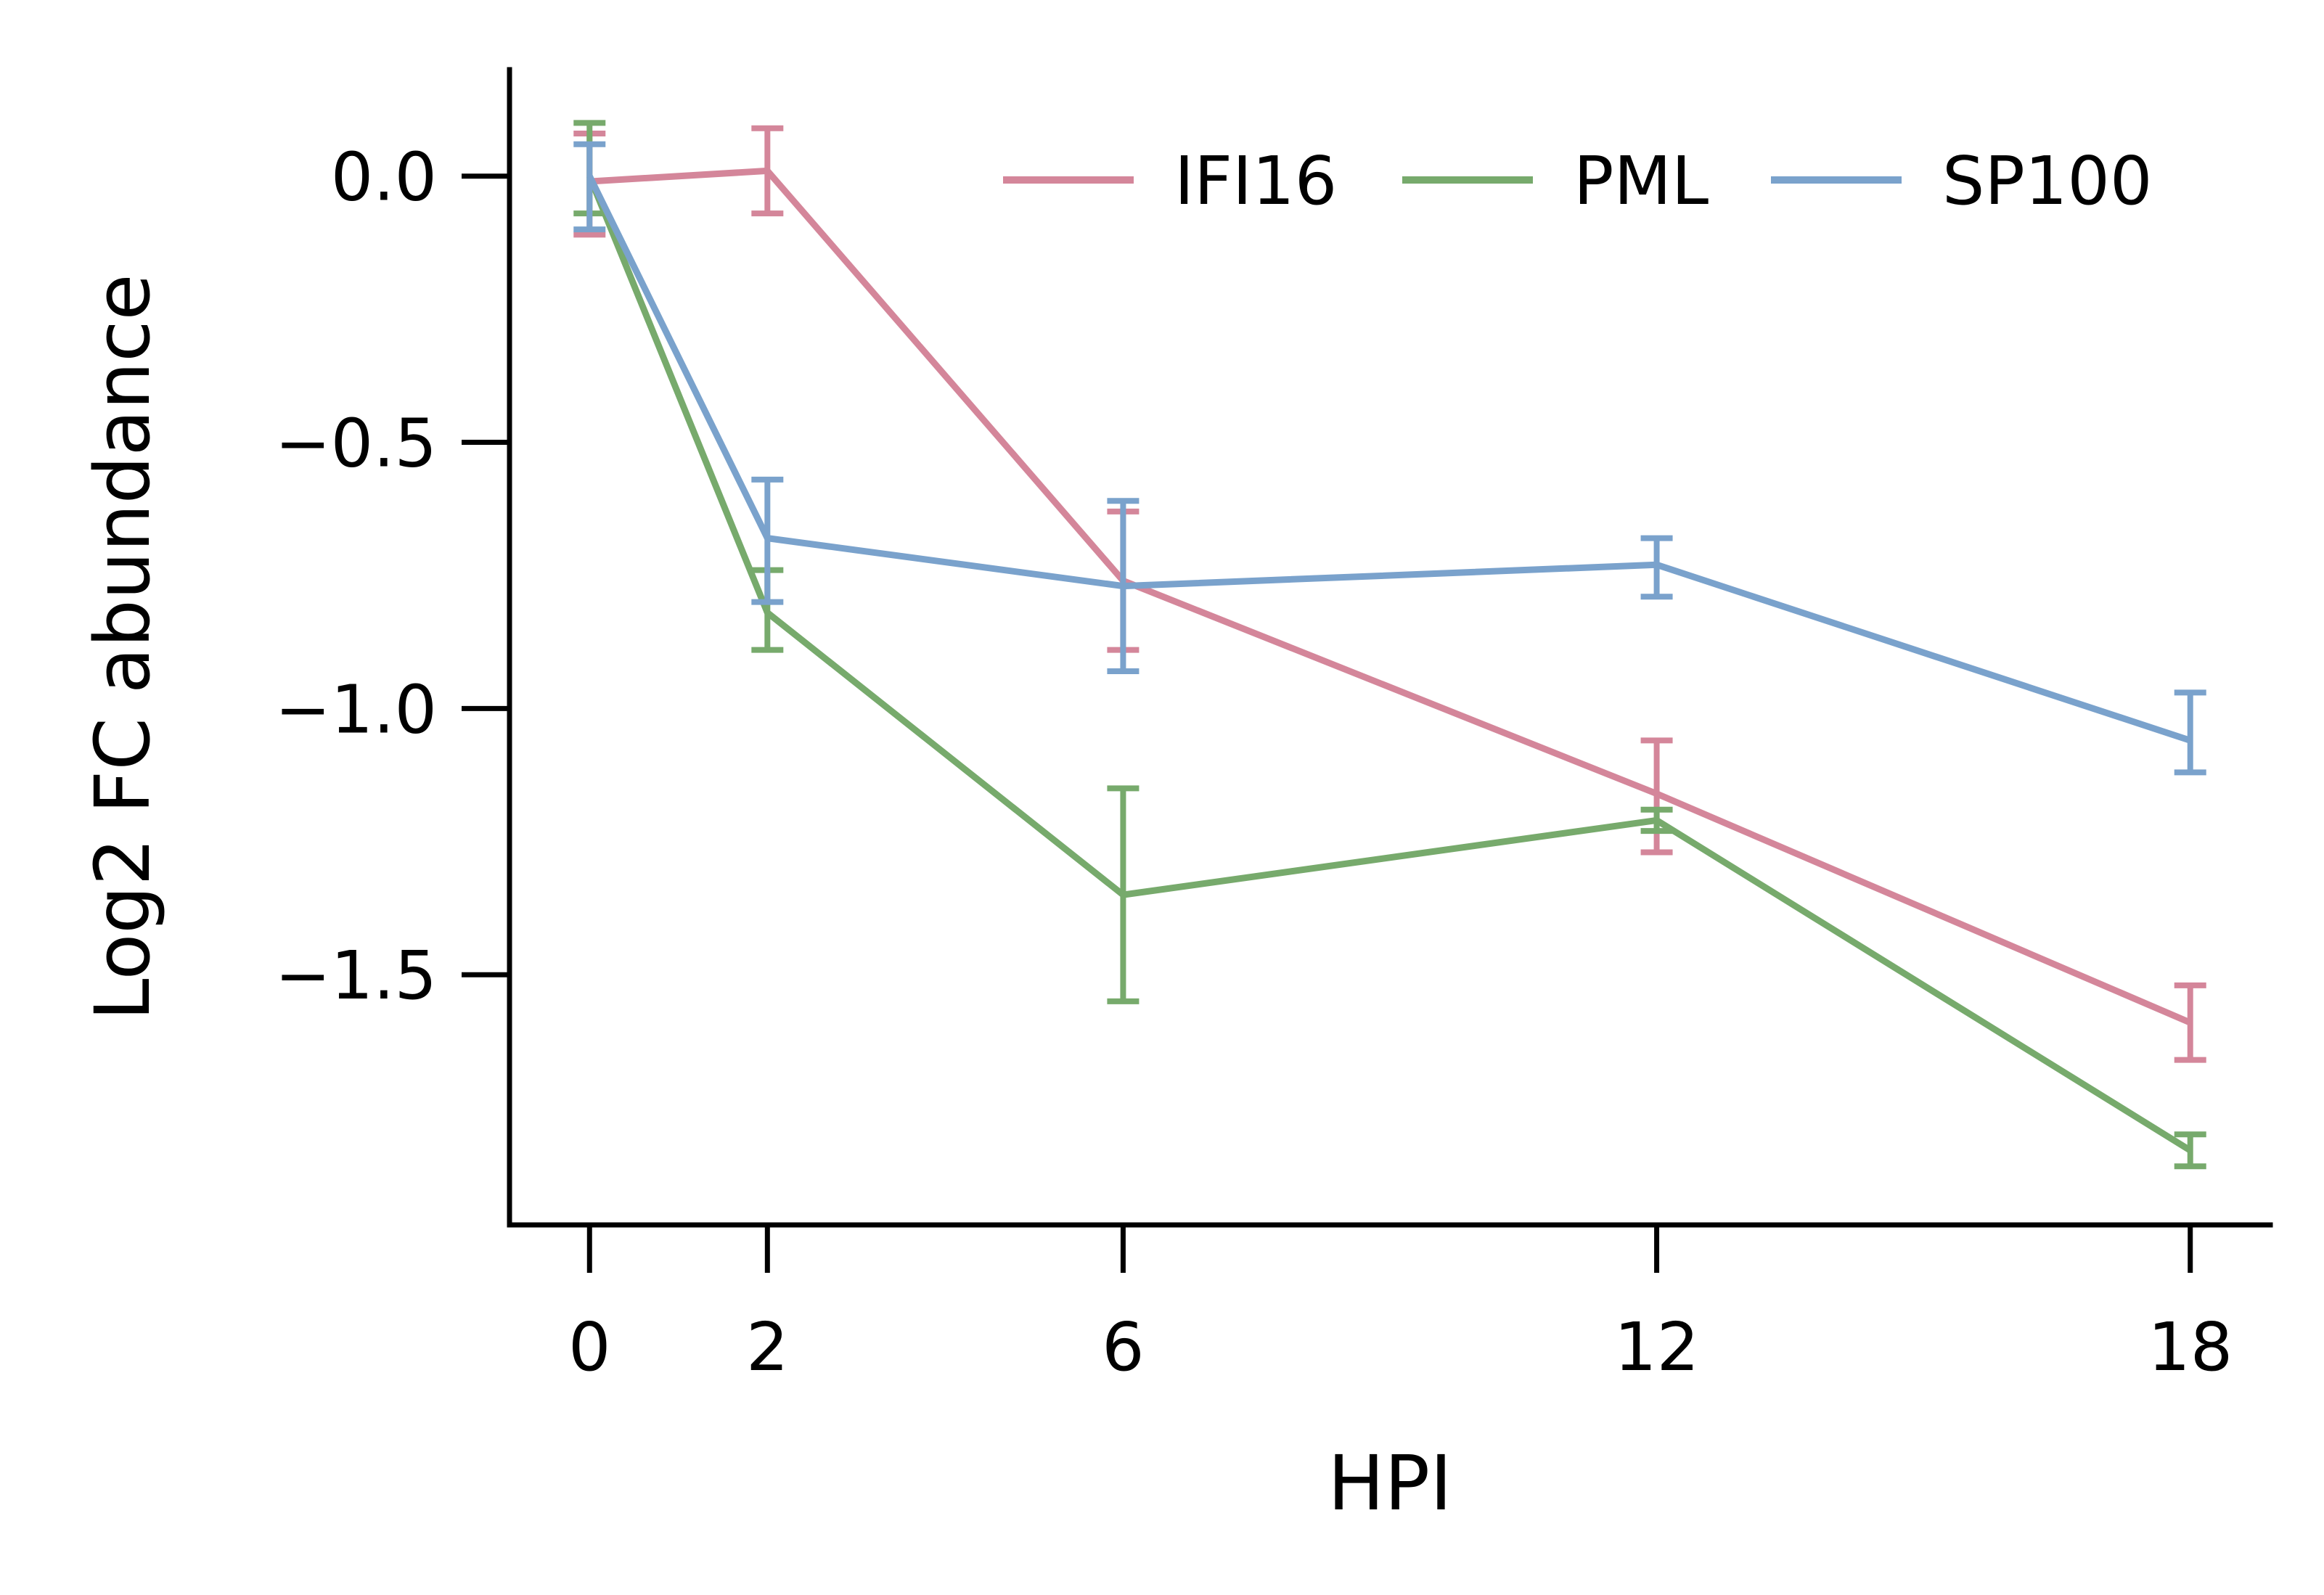 The width and height of the screenshot is (2324, 1595). I want to click on legend-label-ifi16: IFI16, so click(1255, 181).